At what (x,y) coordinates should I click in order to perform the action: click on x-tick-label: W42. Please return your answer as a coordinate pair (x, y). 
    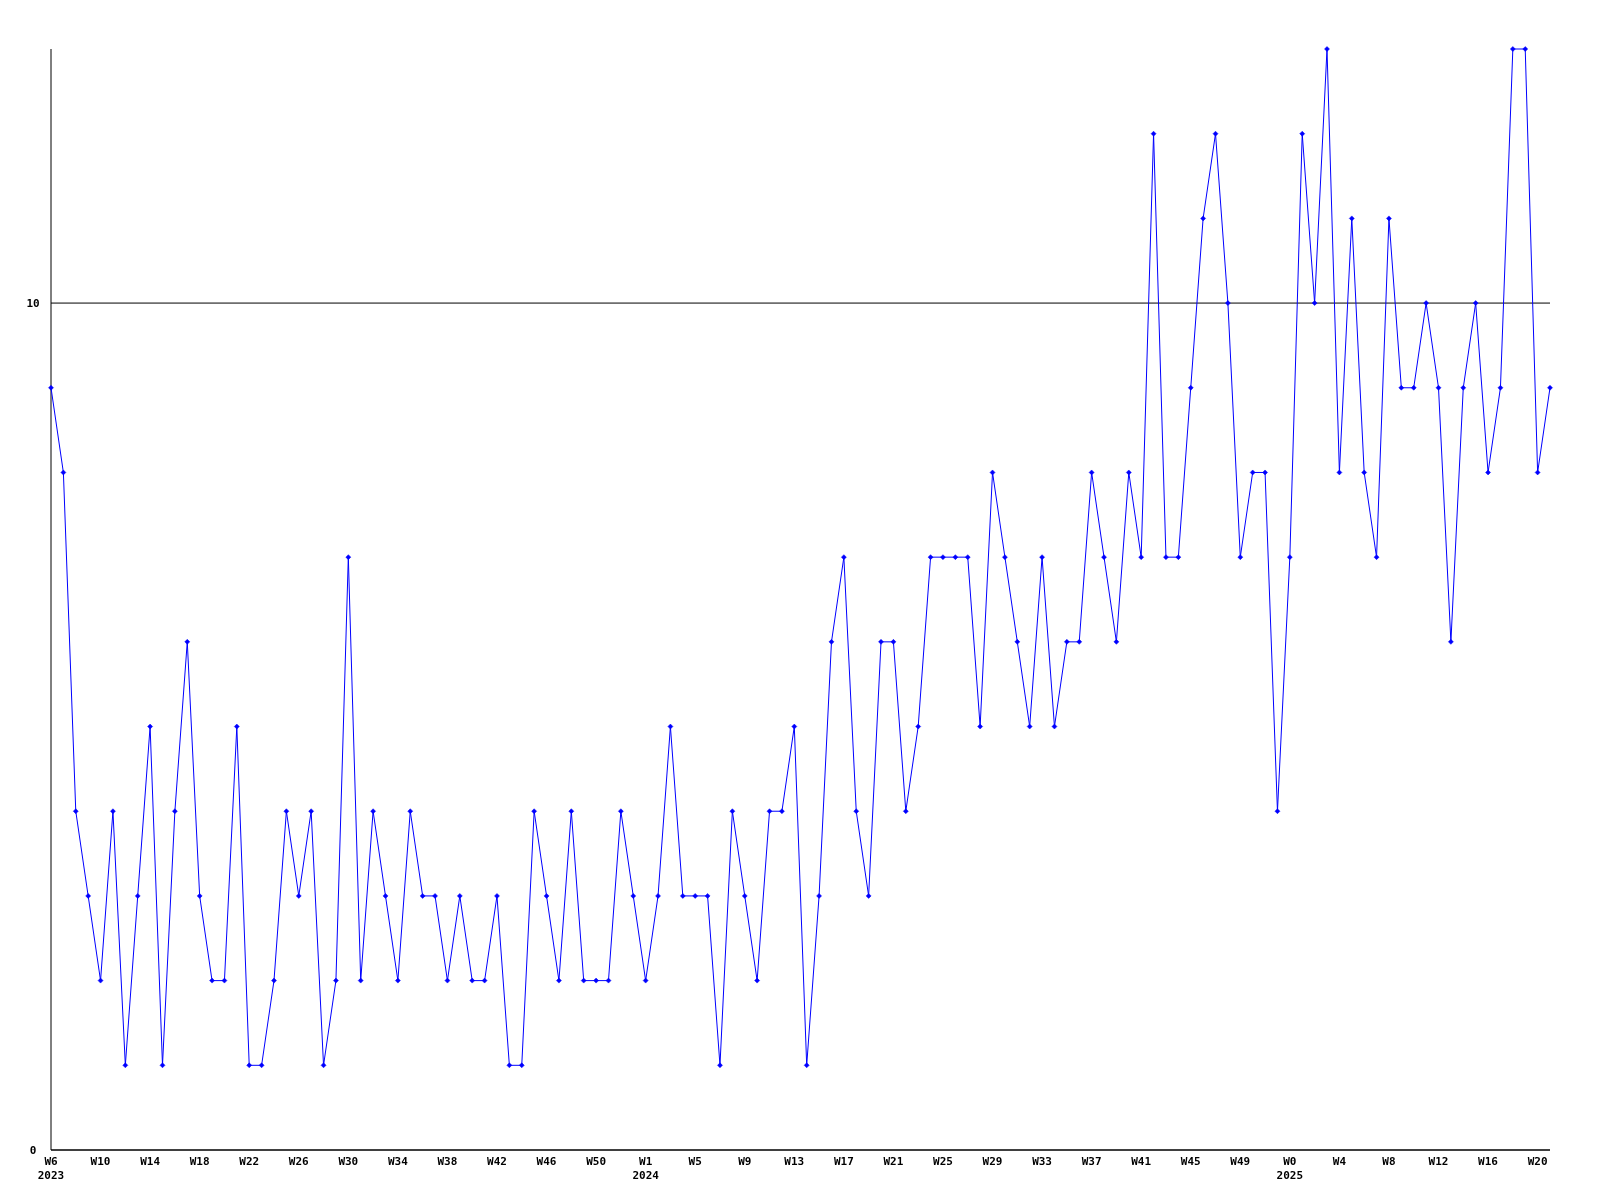
    Looking at the image, I should click on (497, 1161).